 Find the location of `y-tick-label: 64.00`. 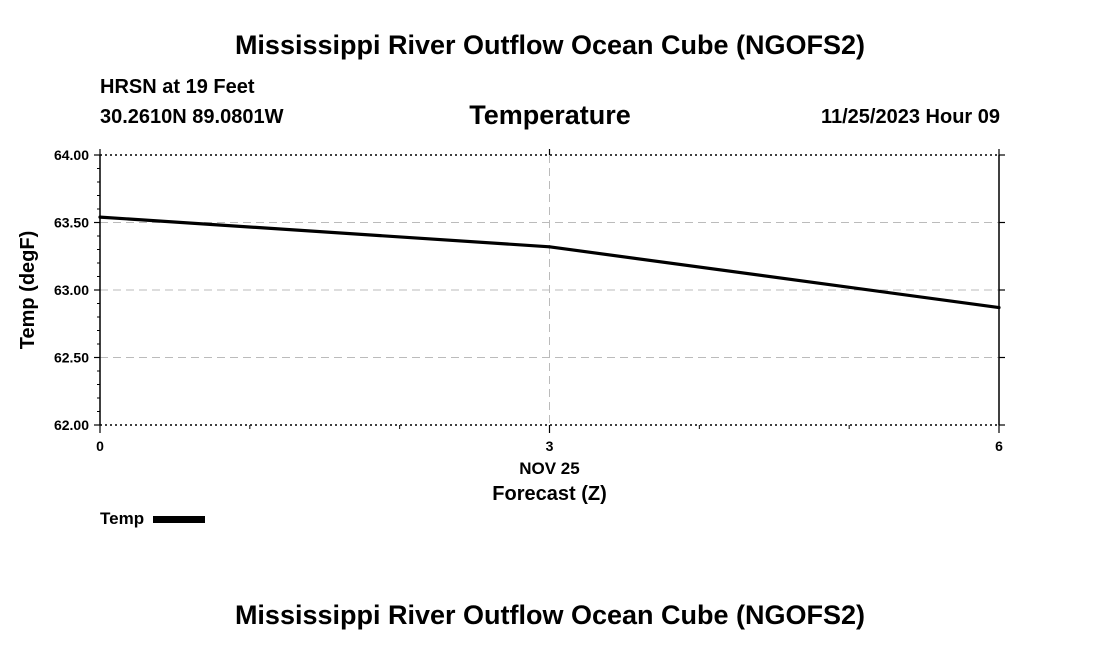

y-tick-label: 64.00 is located at coordinates (71, 155).